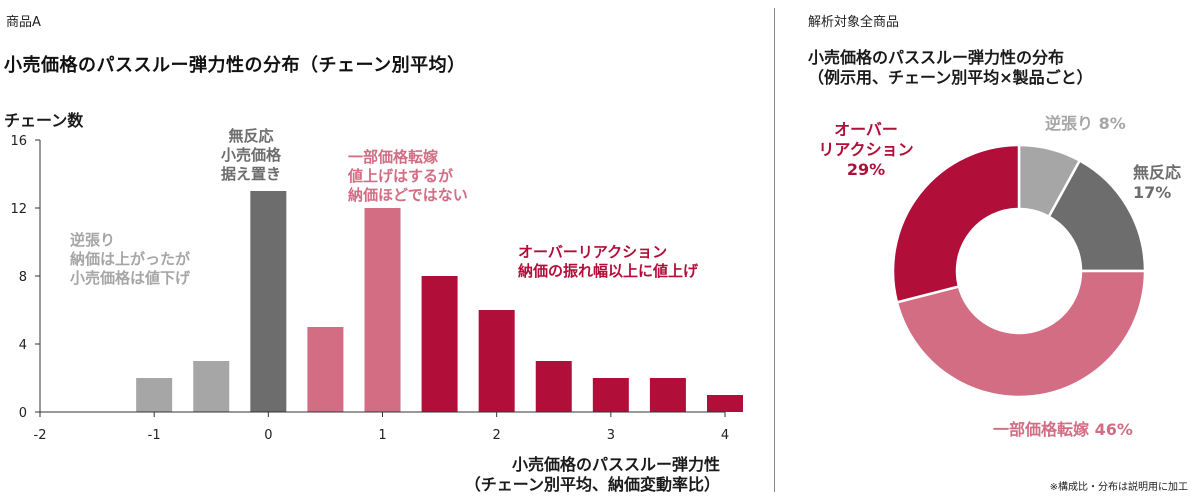 Image resolution: width=1200 pixels, height=500 pixels. Describe the element at coordinates (268, 435) in the screenshot. I see `x-tick-label: 0` at that location.